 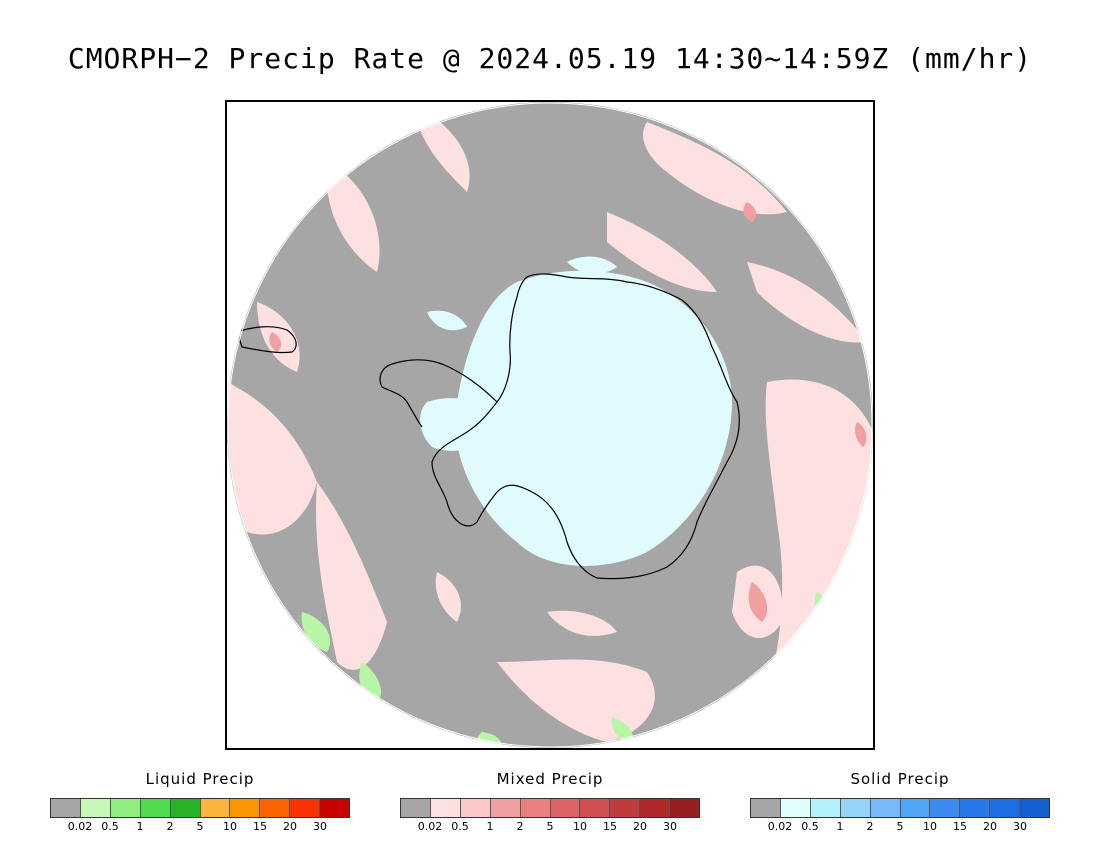 I want to click on legend-title: Liquid Precip, so click(x=200, y=779).